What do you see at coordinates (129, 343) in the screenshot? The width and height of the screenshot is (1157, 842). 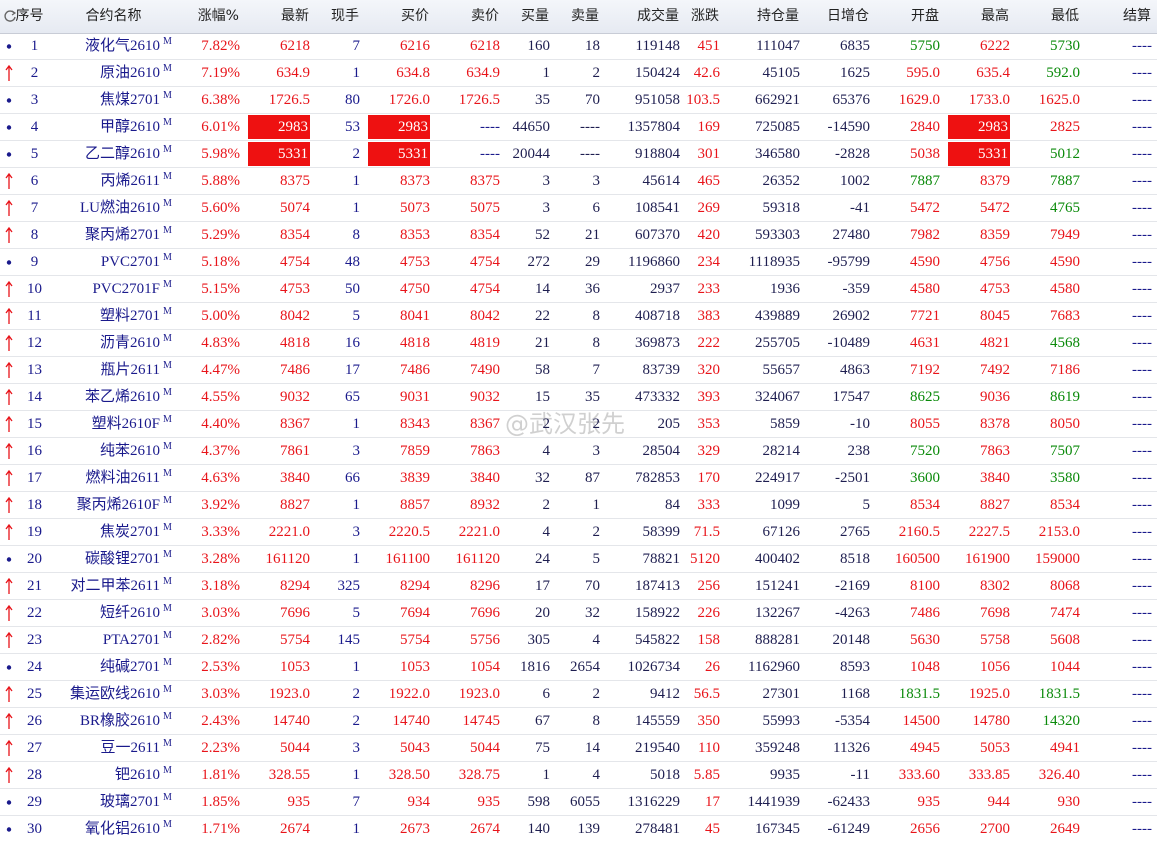 I see `contract-name: 沥青2610` at bounding box center [129, 343].